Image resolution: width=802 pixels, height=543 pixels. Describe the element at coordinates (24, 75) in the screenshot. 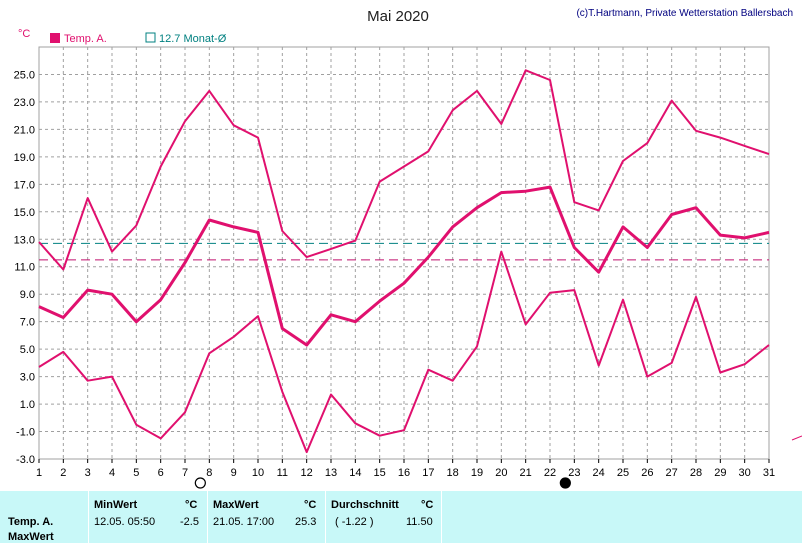

I see `y-tick-label: 25.0` at that location.